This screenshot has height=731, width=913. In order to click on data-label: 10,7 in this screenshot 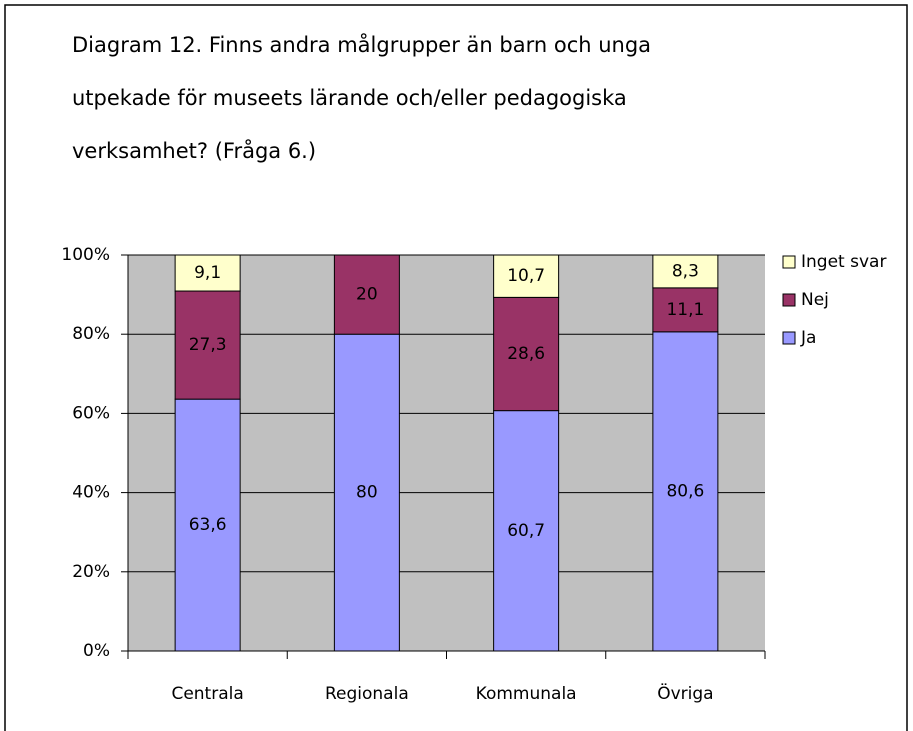, I will do `click(526, 276)`.